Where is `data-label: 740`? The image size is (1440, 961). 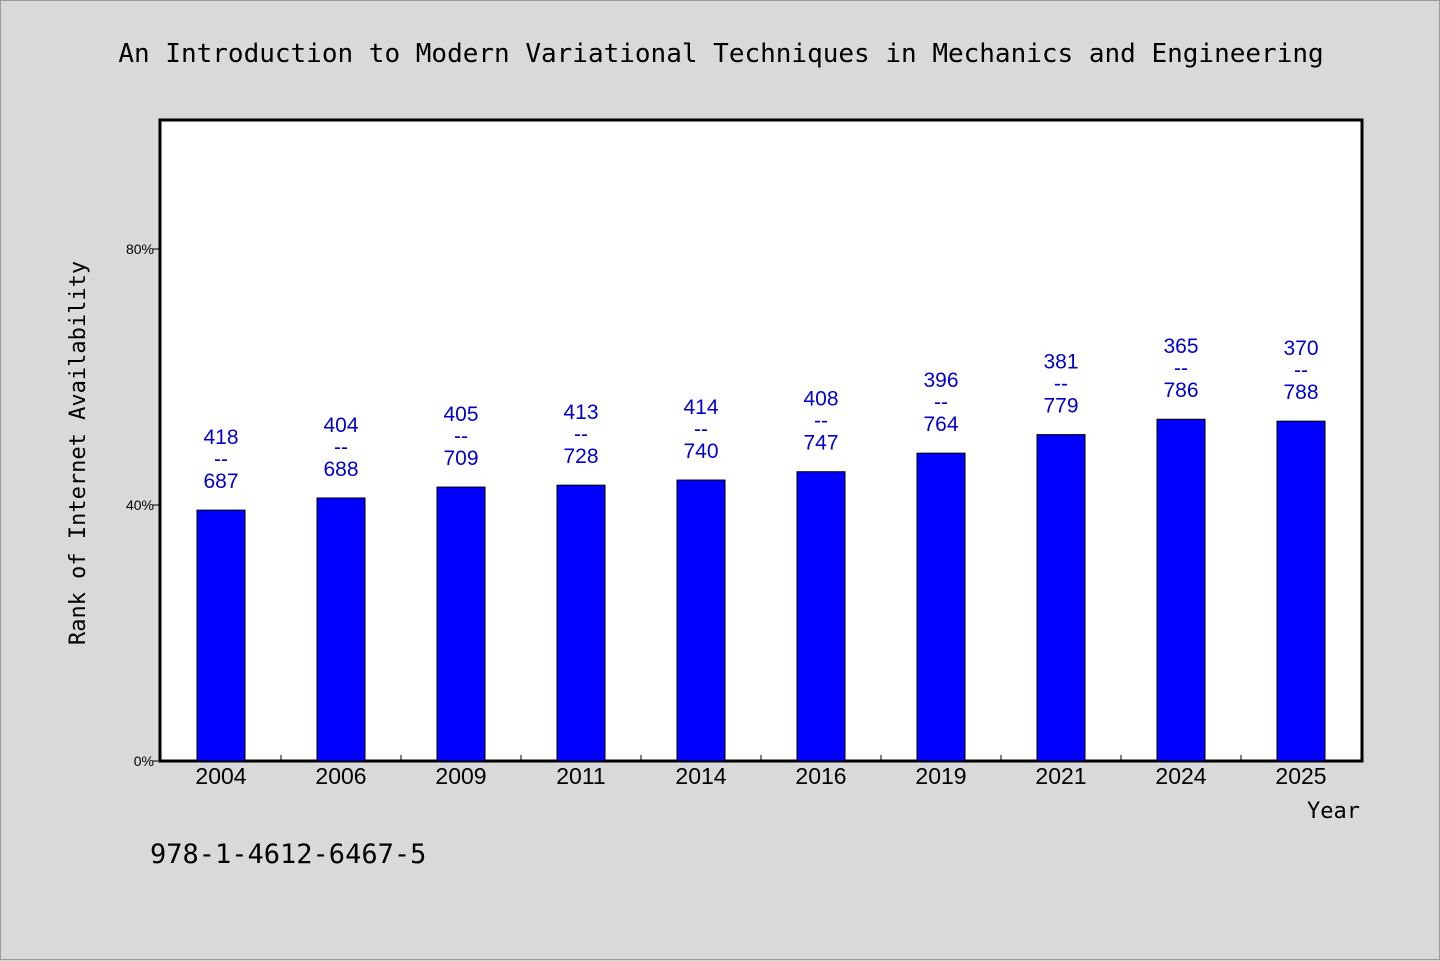
data-label: 740 is located at coordinates (700, 451).